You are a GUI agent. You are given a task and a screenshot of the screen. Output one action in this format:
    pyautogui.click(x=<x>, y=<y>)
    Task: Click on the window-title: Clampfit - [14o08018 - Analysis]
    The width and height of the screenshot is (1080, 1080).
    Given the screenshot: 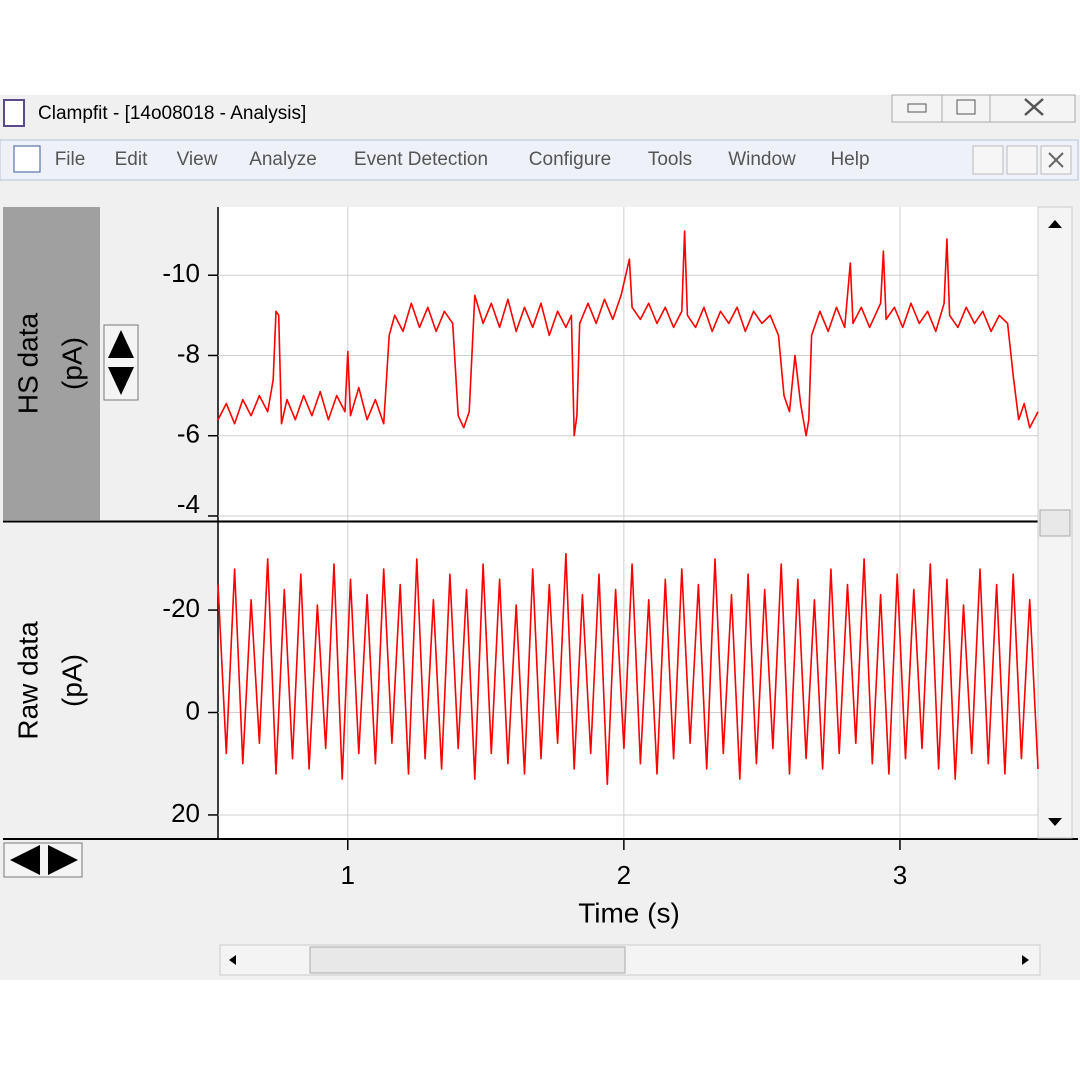 What is the action you would take?
    pyautogui.click(x=172, y=113)
    